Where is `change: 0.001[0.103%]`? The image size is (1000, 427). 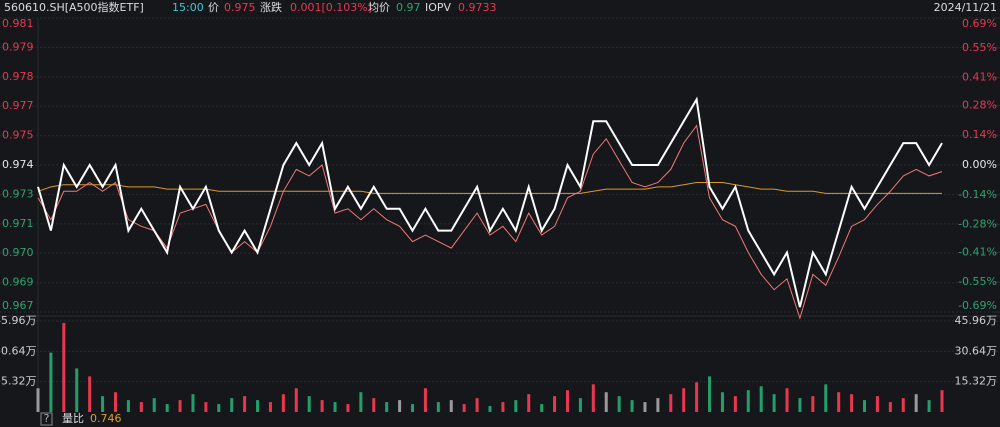
change: 0.001[0.103%] is located at coordinates (331, 7).